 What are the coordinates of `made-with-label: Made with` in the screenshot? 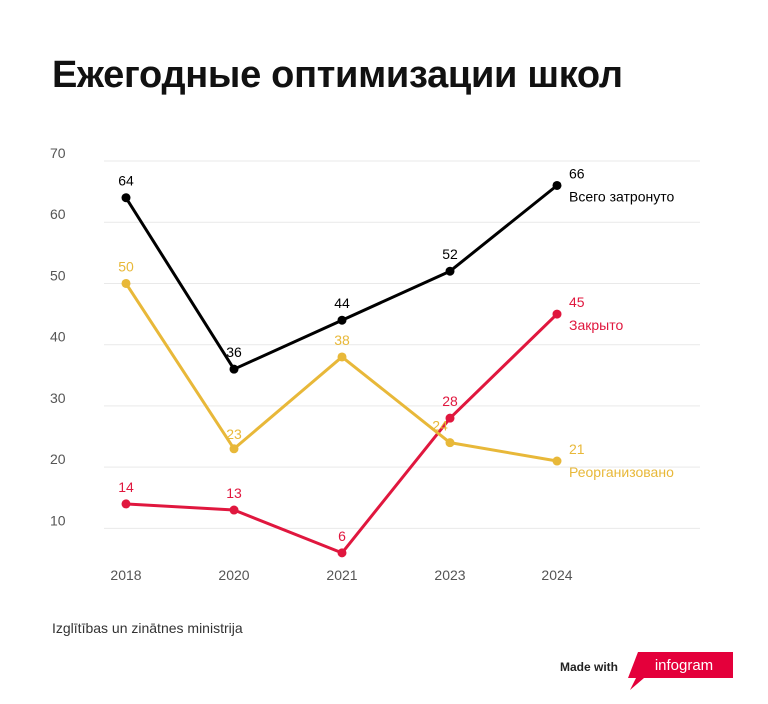 It's located at (589, 667).